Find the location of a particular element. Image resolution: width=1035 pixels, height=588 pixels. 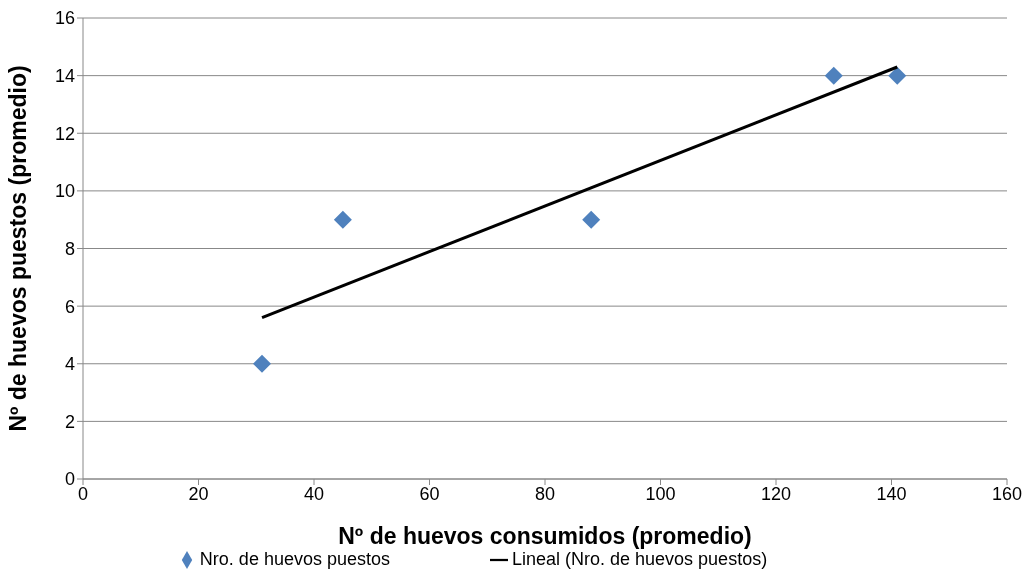

y-tick-label: 14 is located at coordinates (64, 76).